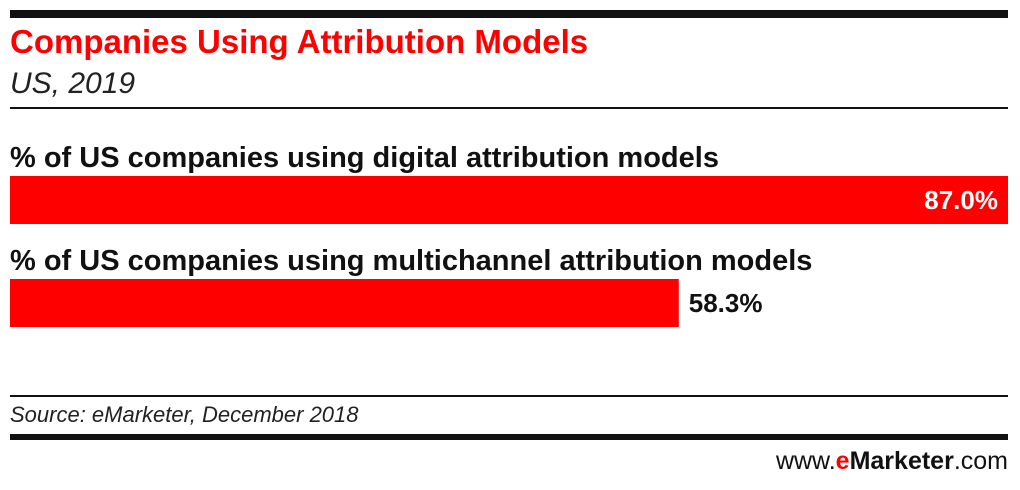 This screenshot has height=490, width=1020. Describe the element at coordinates (73, 83) in the screenshot. I see `chart-subtitle: US, 2019` at that location.